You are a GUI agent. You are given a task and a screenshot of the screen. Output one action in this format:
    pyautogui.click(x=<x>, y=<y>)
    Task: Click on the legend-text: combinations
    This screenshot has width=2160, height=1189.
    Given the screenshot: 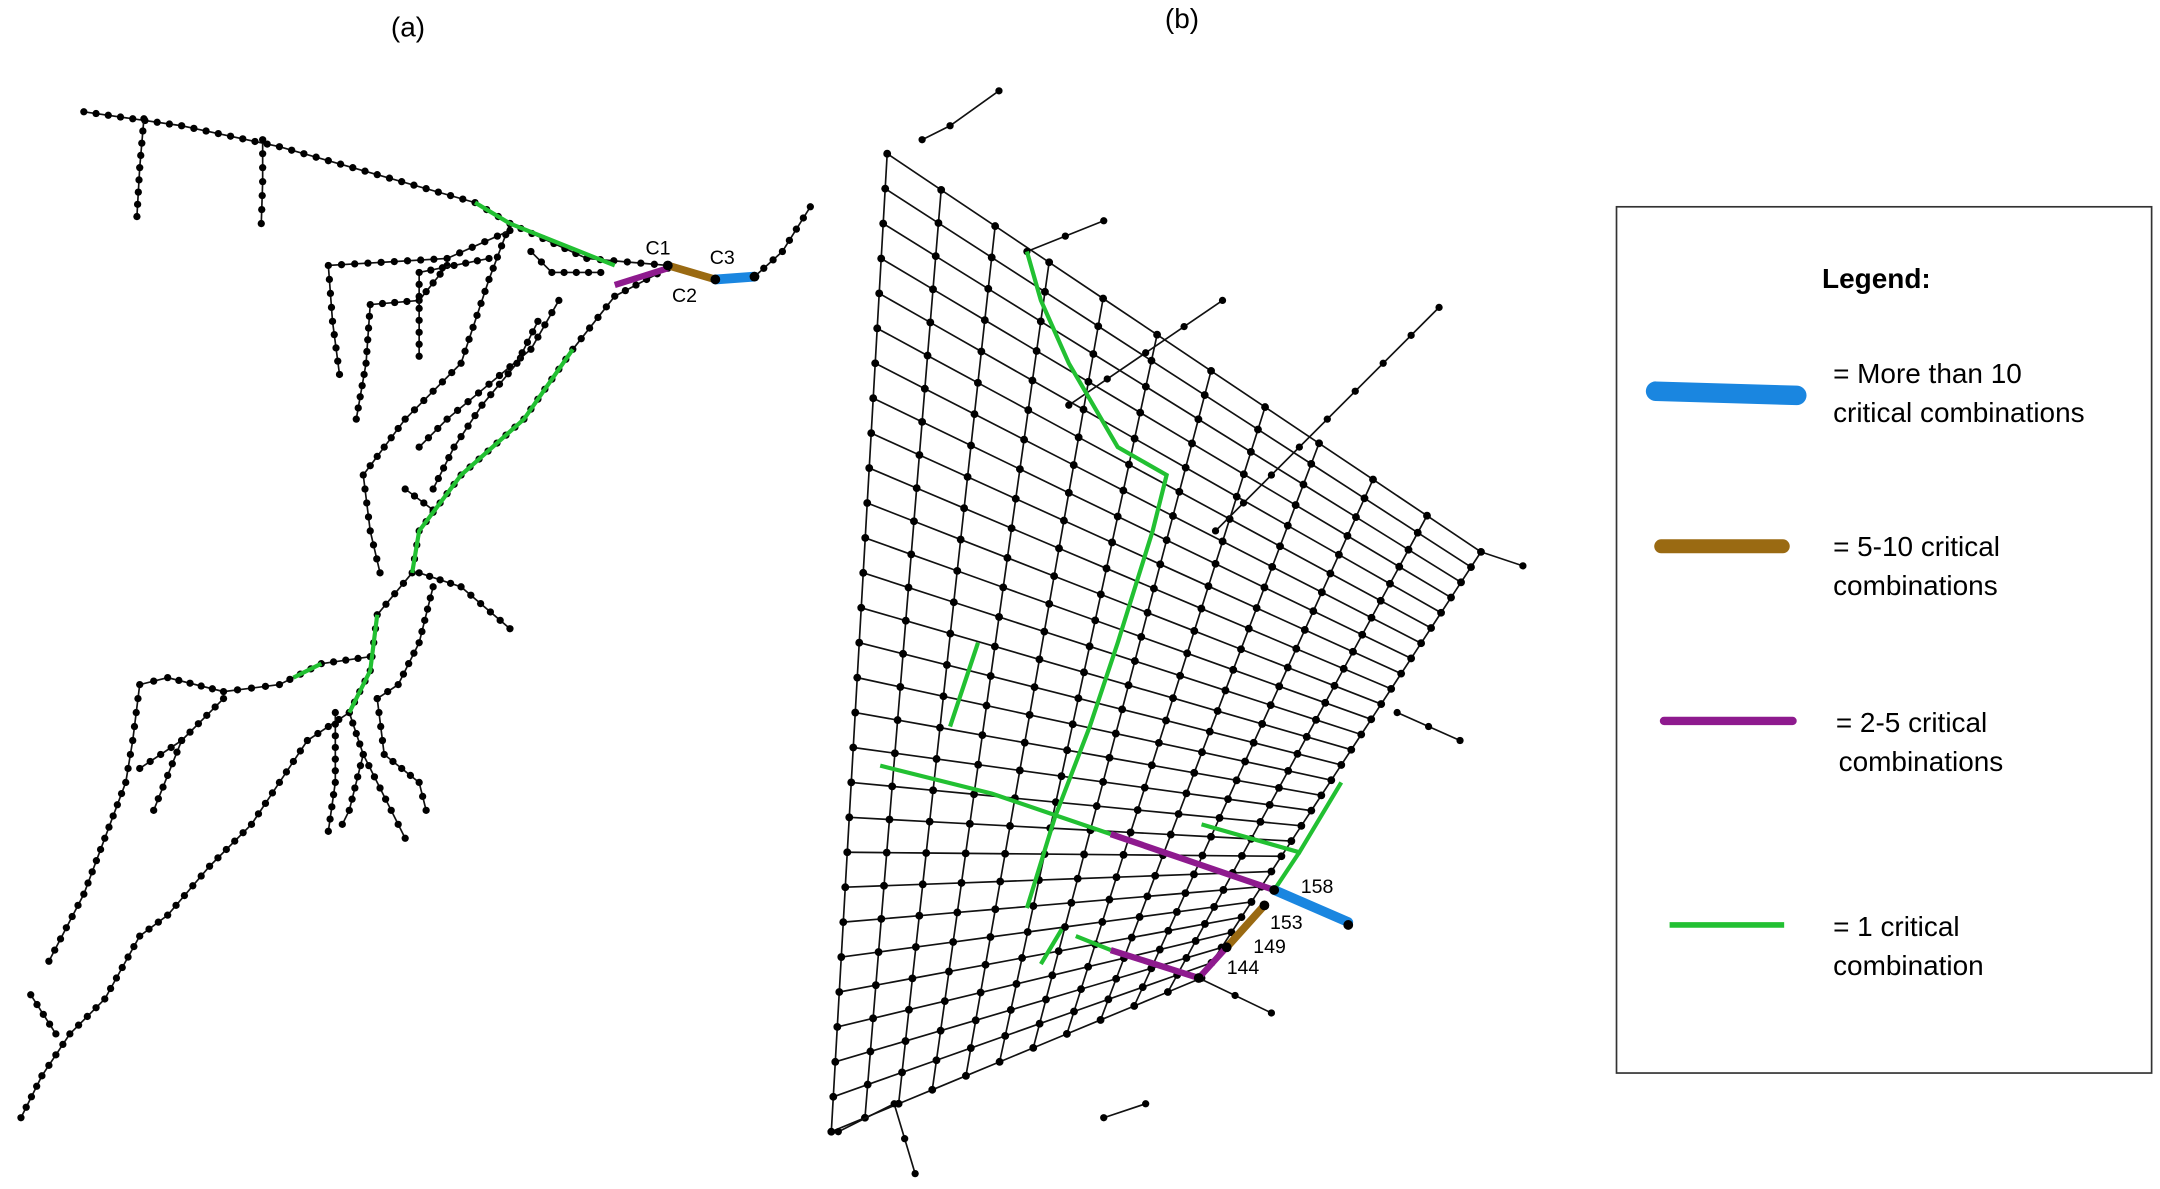 What is the action you would take?
    pyautogui.click(x=1915, y=585)
    